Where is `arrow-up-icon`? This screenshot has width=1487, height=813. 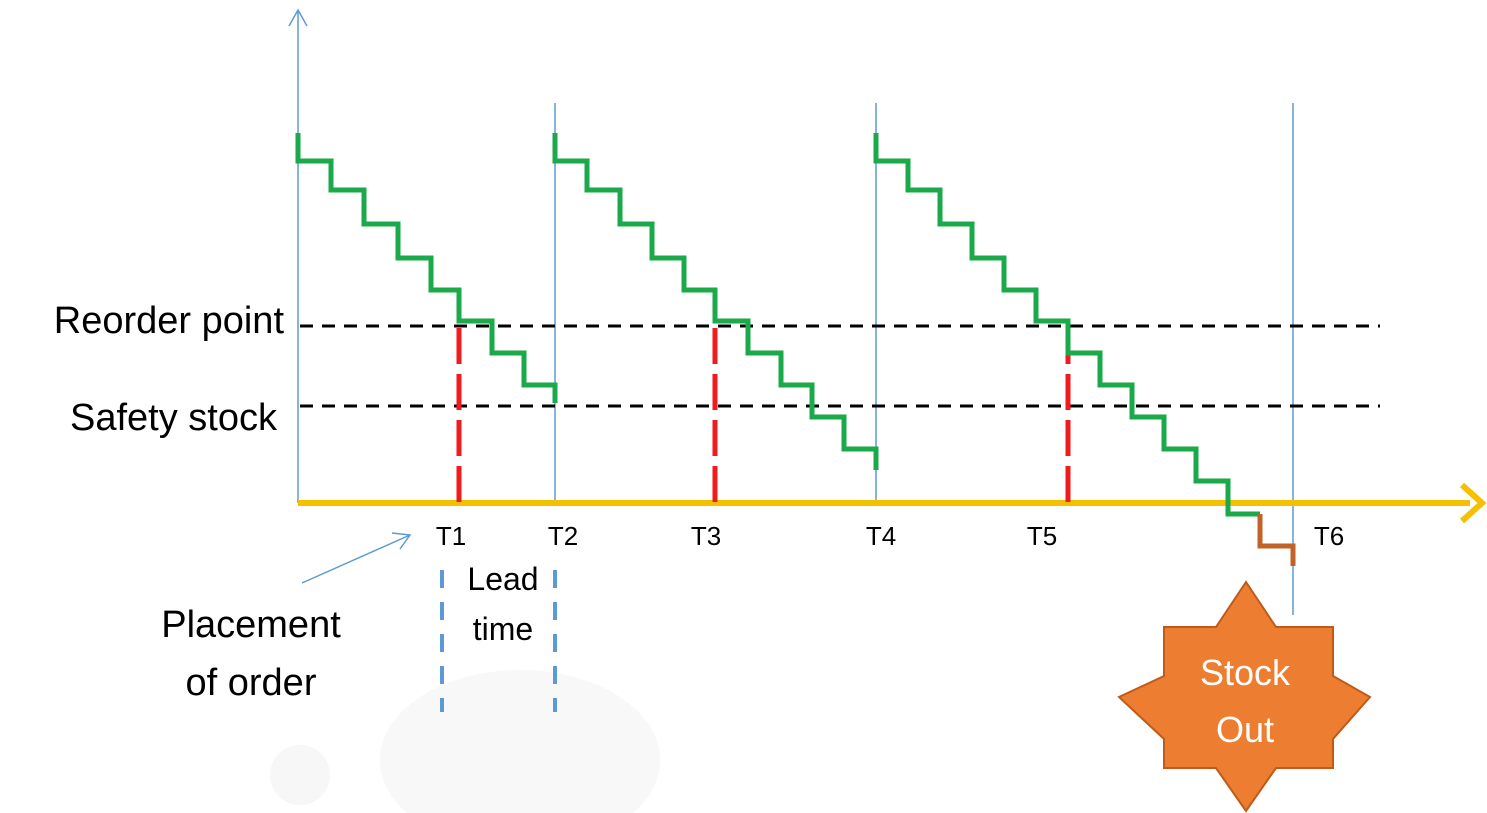 arrow-up-icon is located at coordinates (298, 17).